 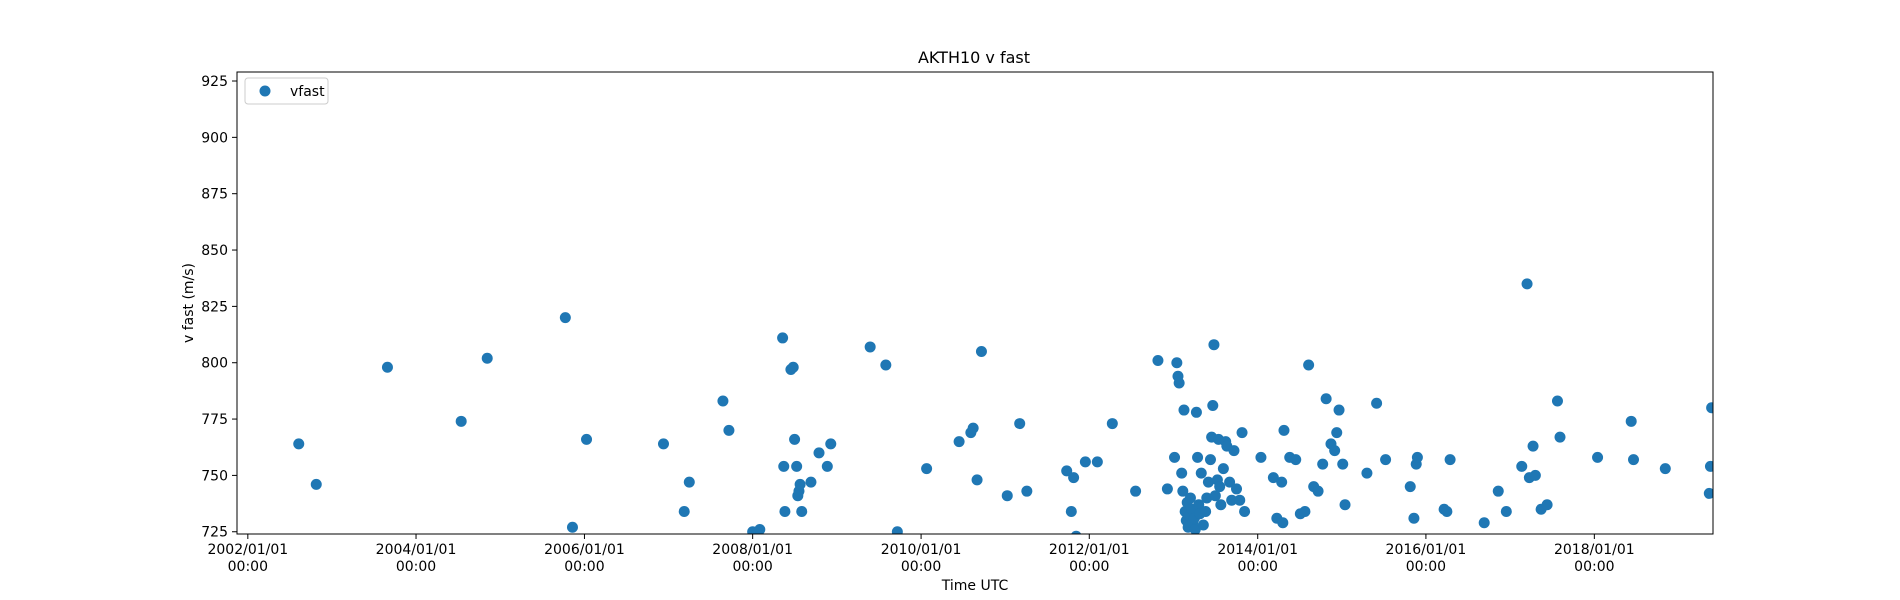 What do you see at coordinates (214, 82) in the screenshot?
I see `y-tick-label: 925` at bounding box center [214, 82].